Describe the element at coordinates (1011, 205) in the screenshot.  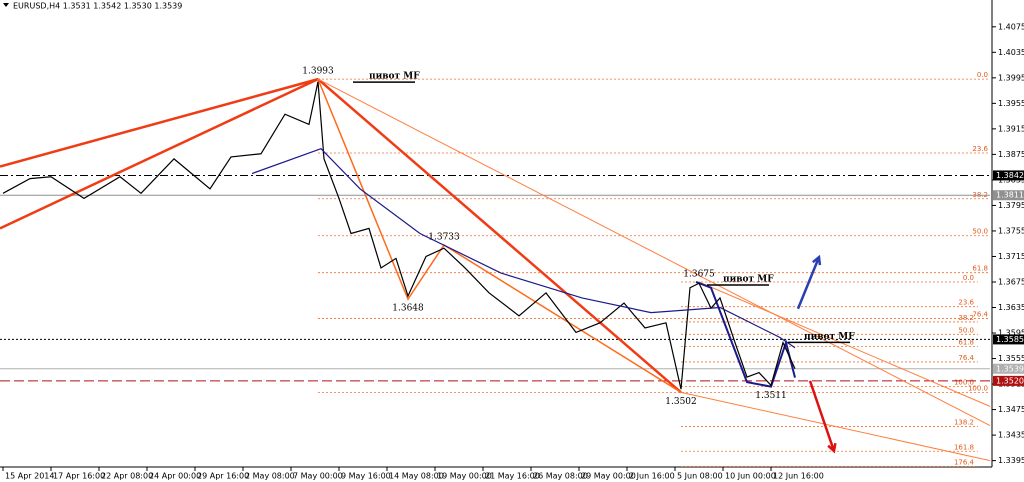
I see `y-tick-label: 1.3795` at that location.